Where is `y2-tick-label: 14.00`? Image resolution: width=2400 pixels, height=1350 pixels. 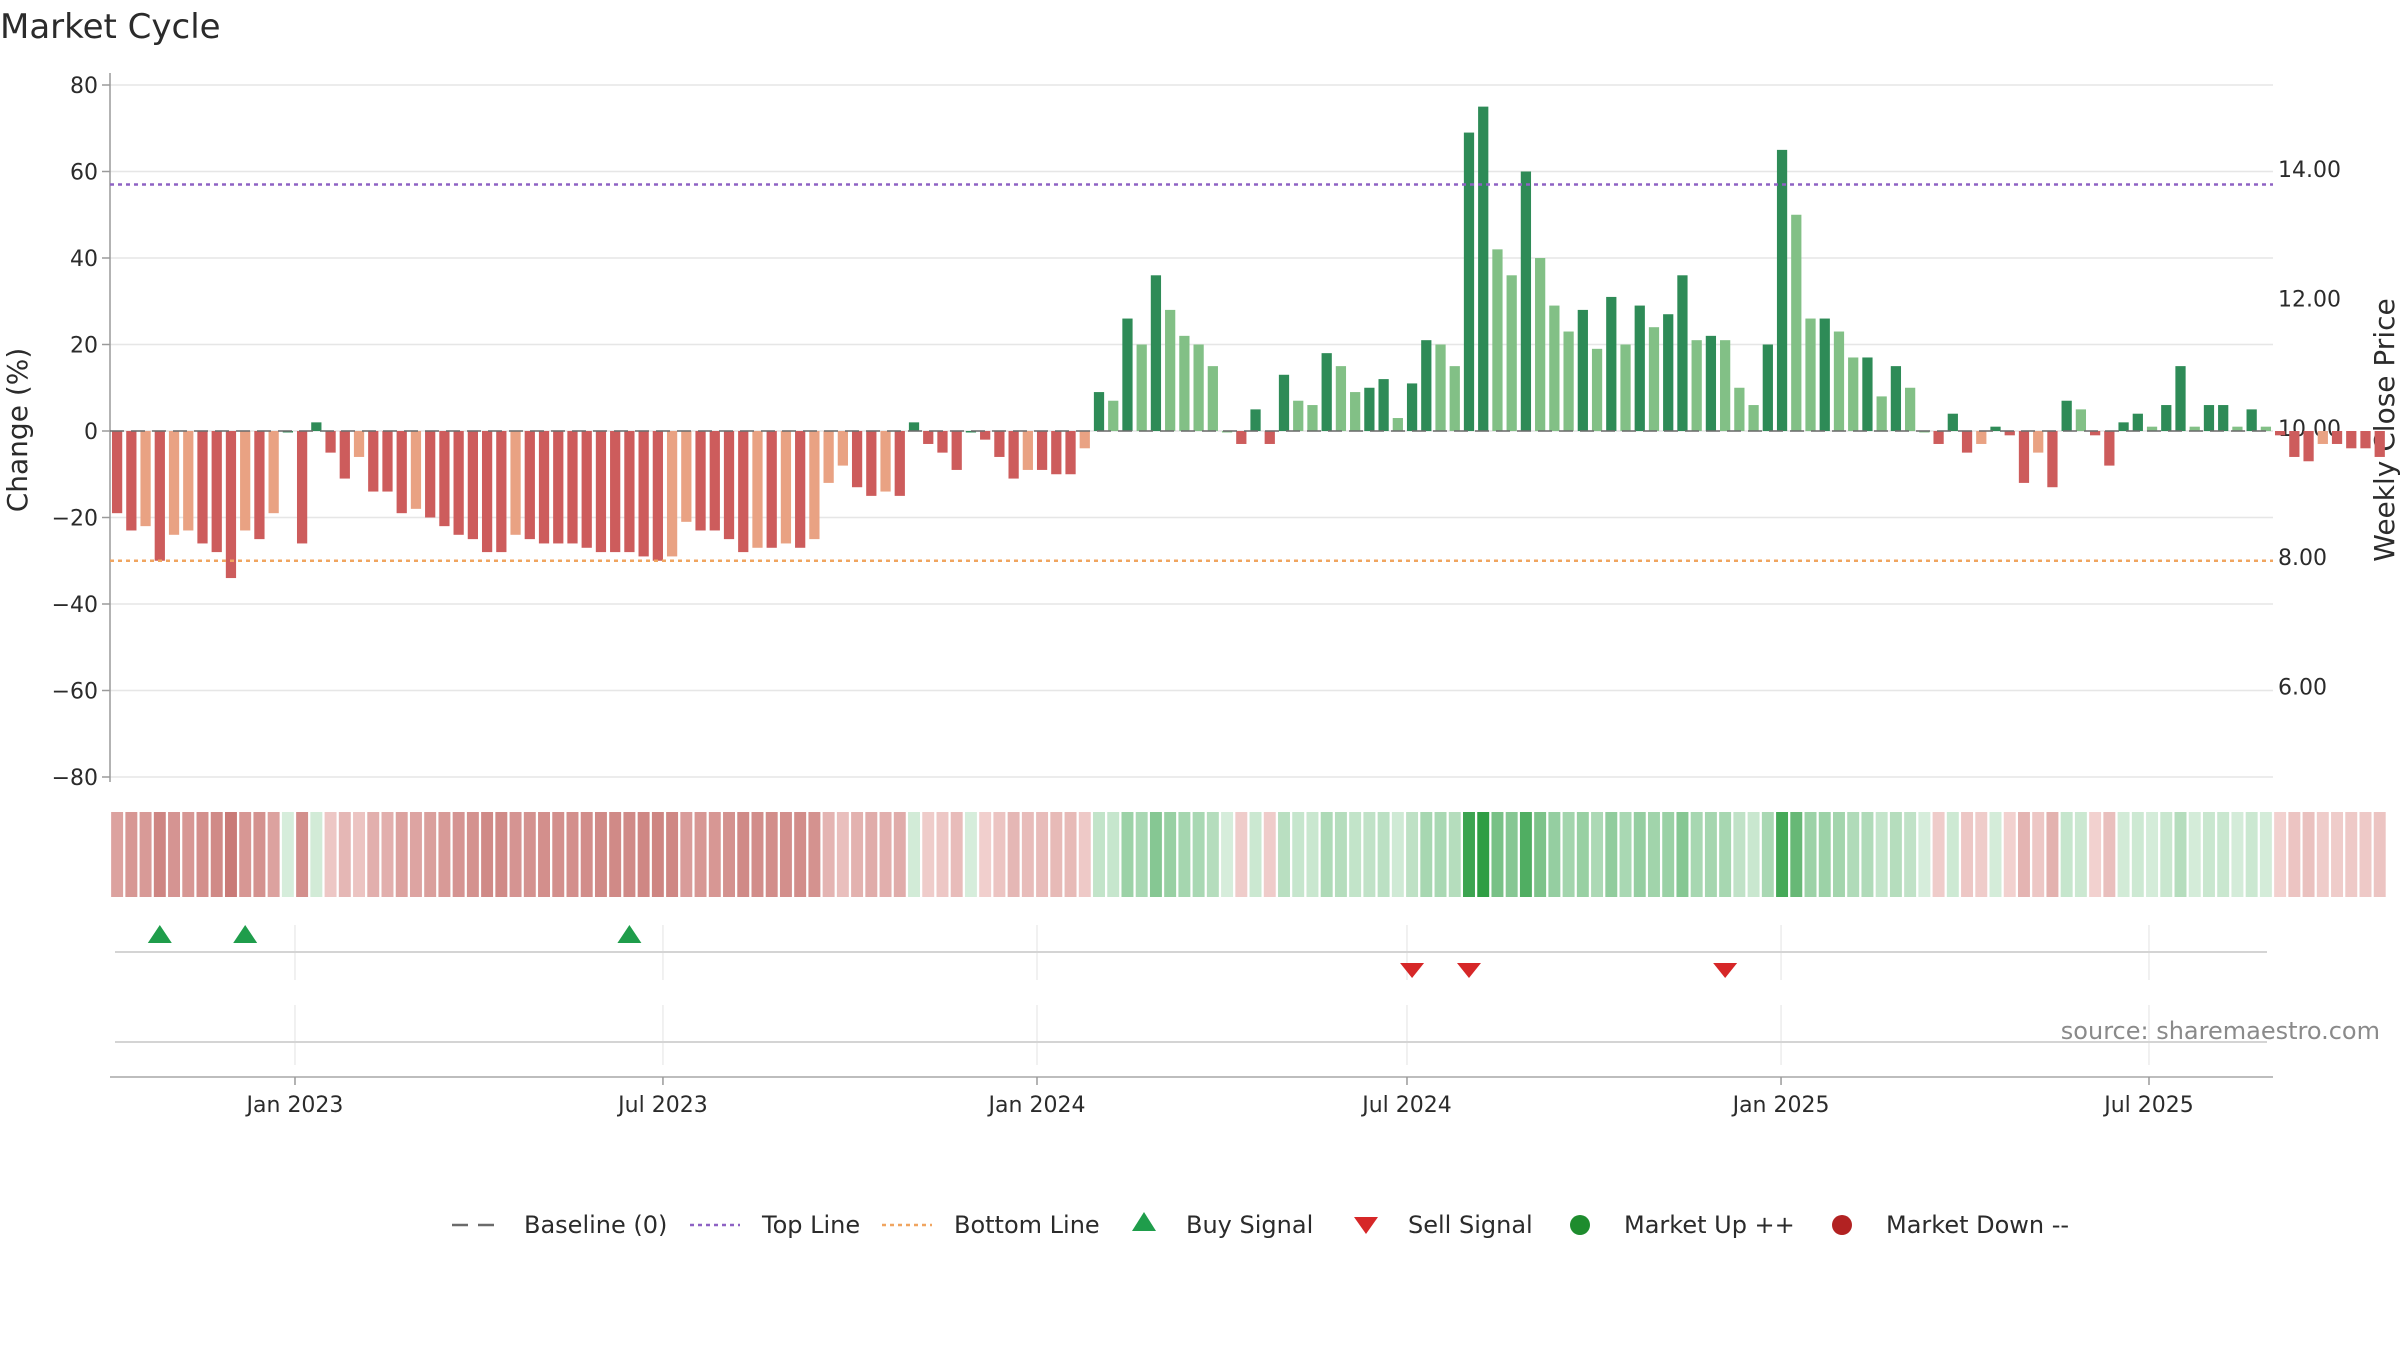 y2-tick-label: 14.00 is located at coordinates (2309, 170).